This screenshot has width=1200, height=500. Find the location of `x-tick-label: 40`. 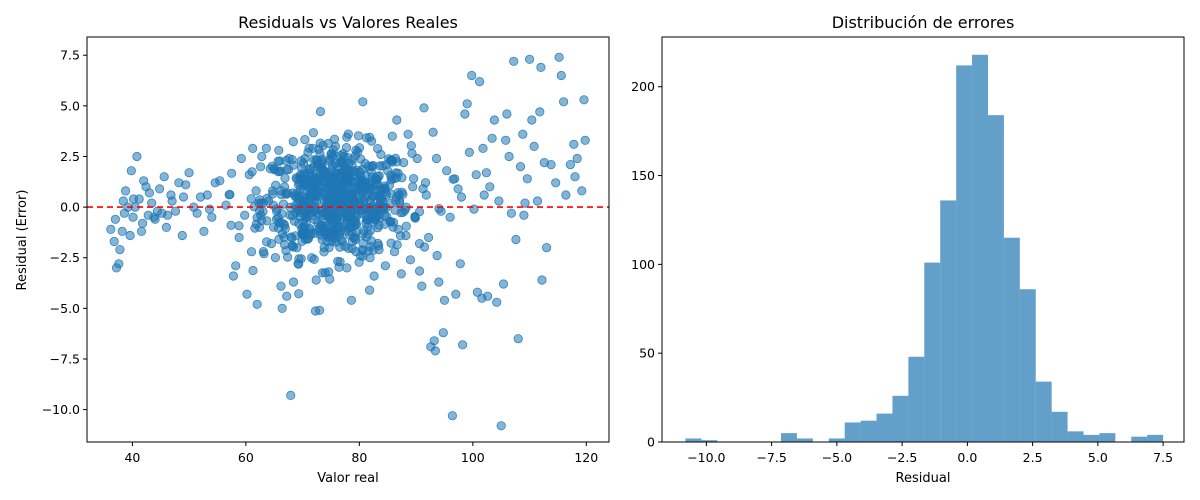

x-tick-label: 40 is located at coordinates (132, 457).